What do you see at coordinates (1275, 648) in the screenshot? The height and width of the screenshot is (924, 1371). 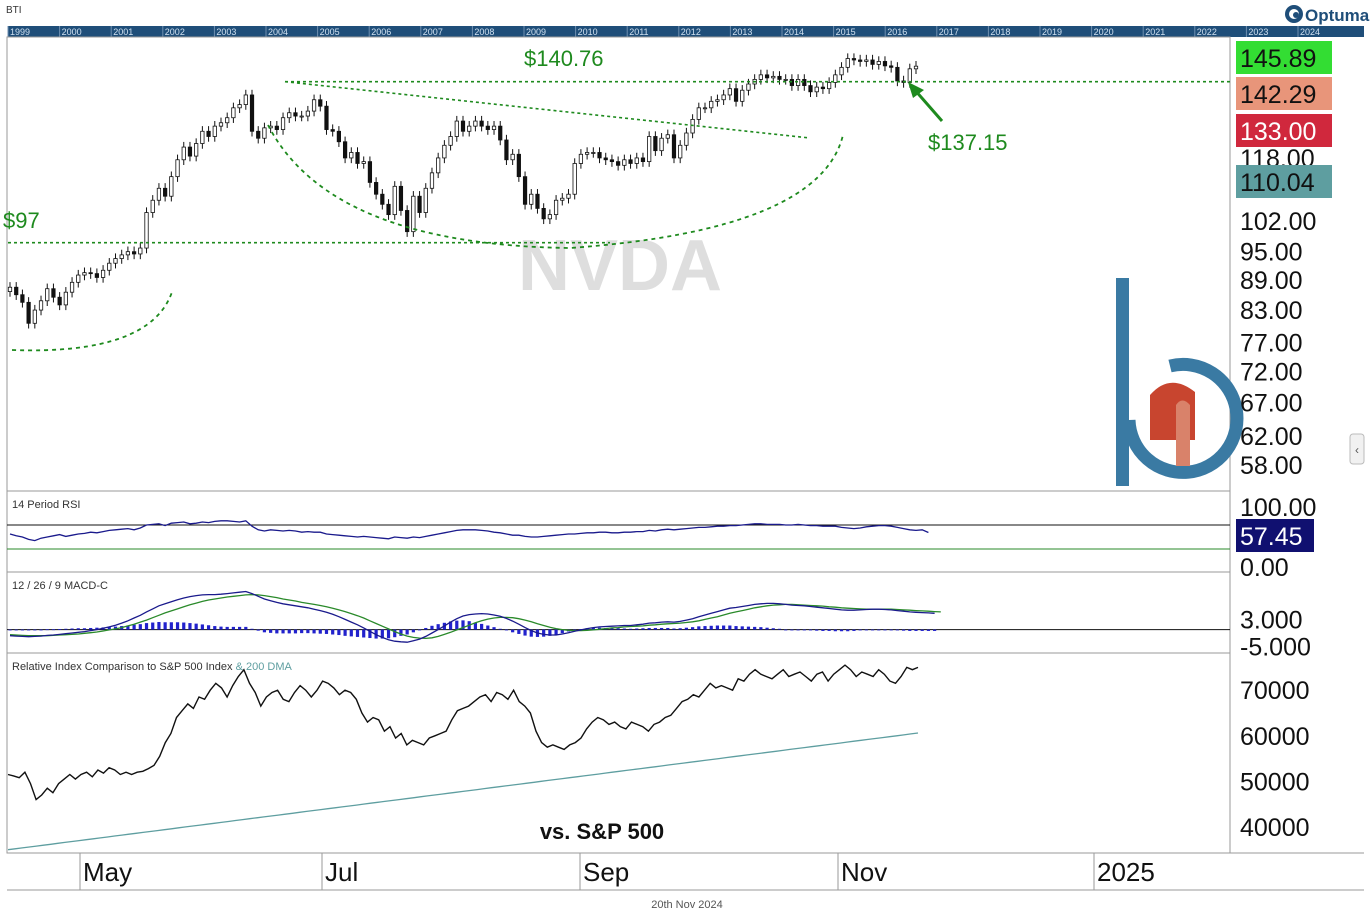 I see `macd-tick-label: -5.000` at bounding box center [1275, 648].